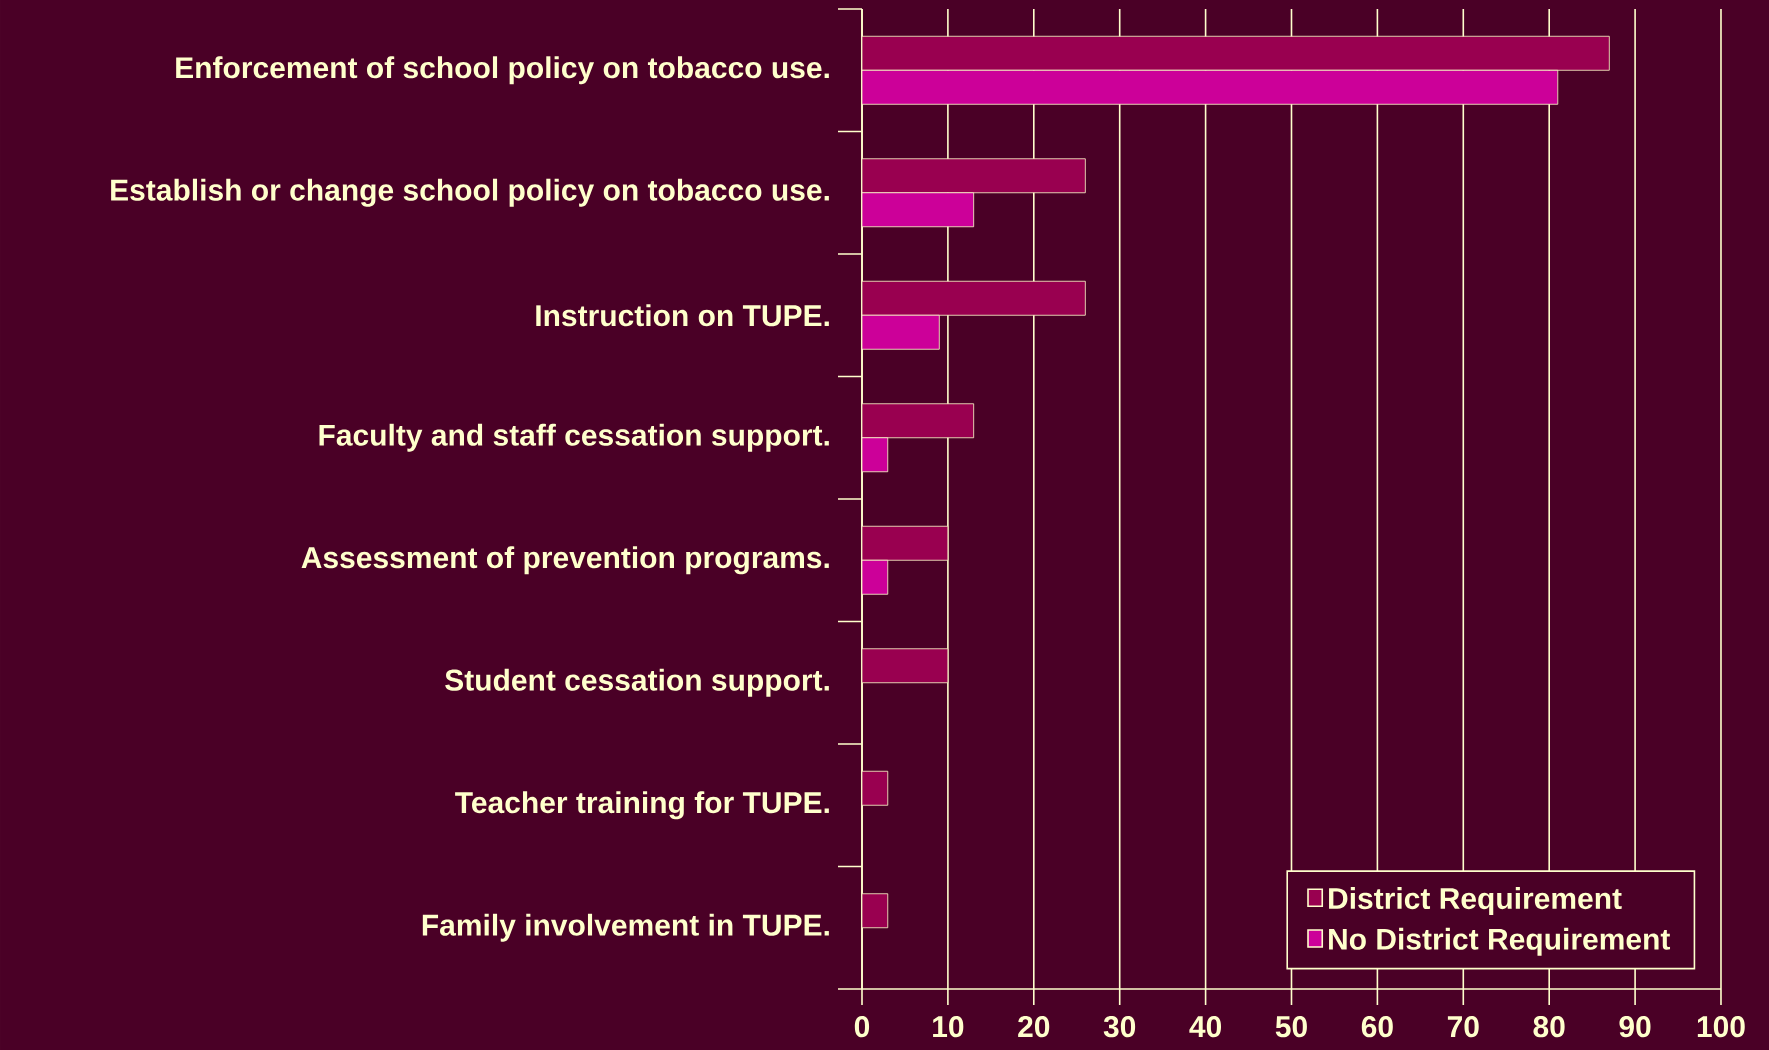  I want to click on y-tick-label: Establish or change school policy on tobacco use., so click(470, 192).